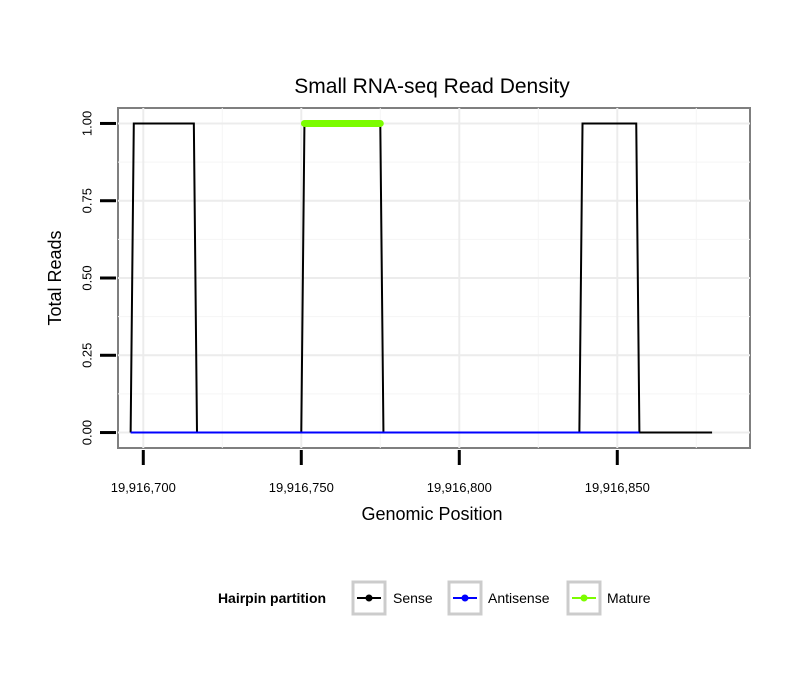  Describe the element at coordinates (432, 86) in the screenshot. I see `chart-title: Small RNA-seq Read Density` at that location.